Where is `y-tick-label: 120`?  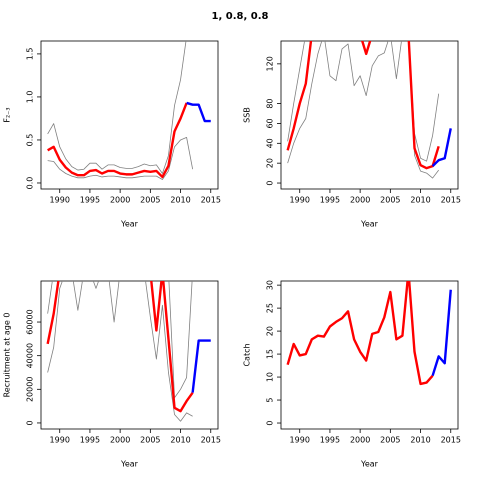
y-tick-label: 120 is located at coordinates (270, 63).